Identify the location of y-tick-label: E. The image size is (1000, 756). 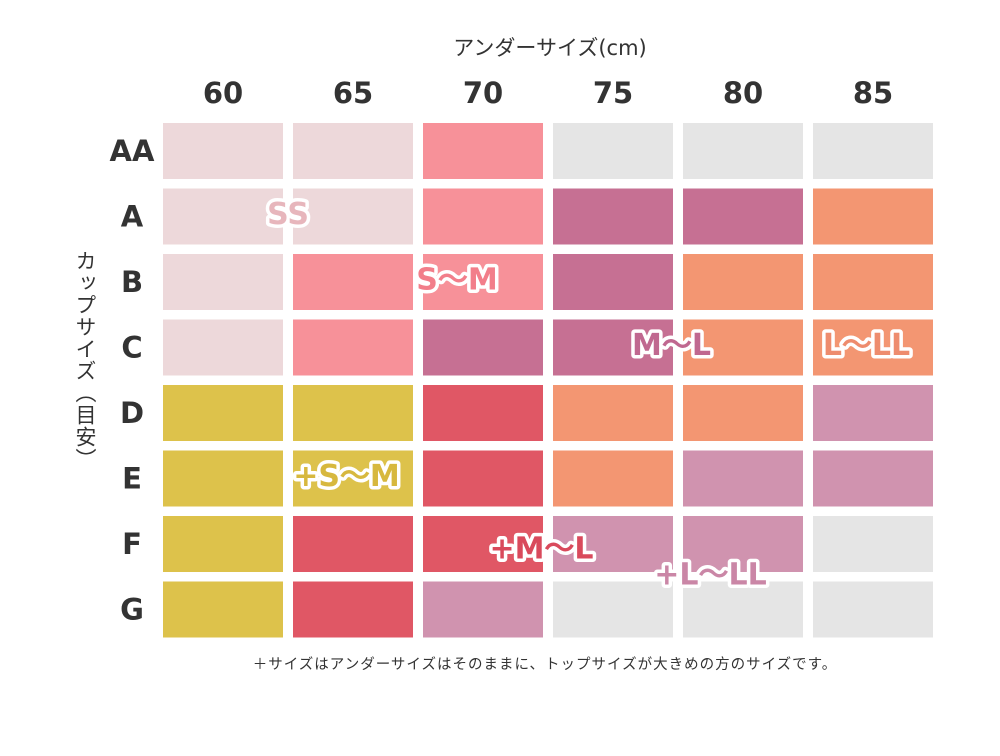
(132, 479).